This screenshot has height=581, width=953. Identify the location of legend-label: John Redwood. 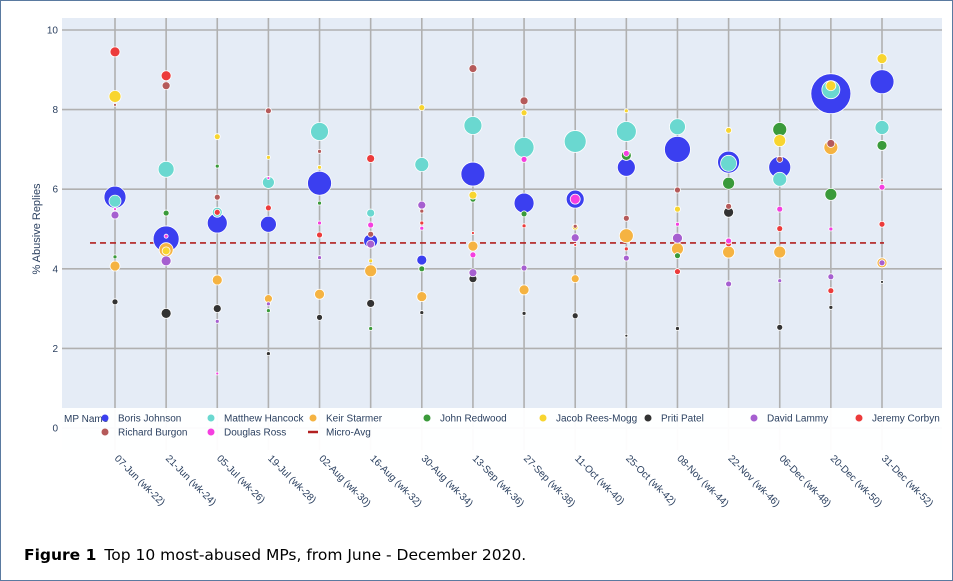
(473, 419).